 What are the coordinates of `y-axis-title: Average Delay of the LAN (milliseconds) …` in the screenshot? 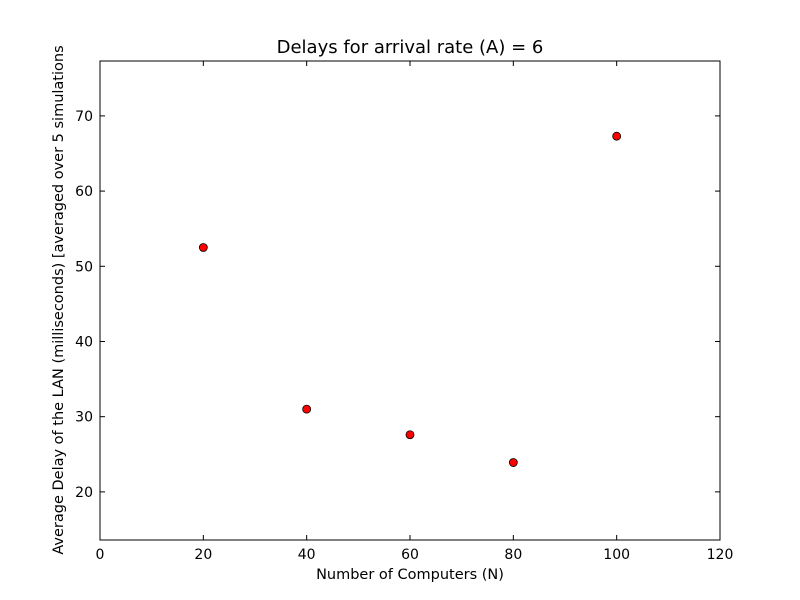 It's located at (59, 299).